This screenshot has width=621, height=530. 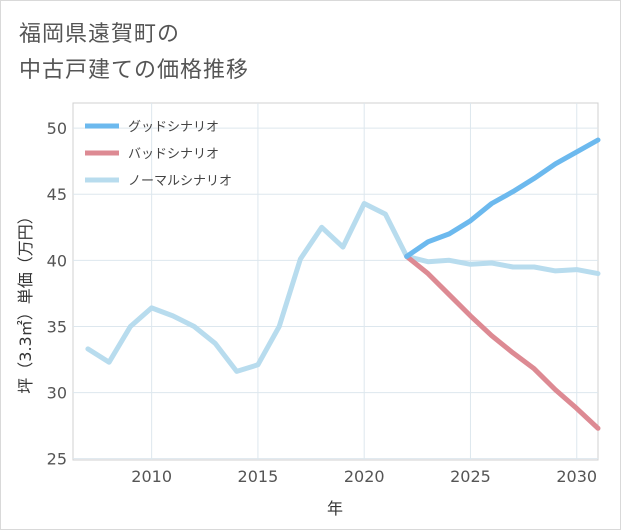 I want to click on x-tick-label: 2015, so click(x=258, y=476).